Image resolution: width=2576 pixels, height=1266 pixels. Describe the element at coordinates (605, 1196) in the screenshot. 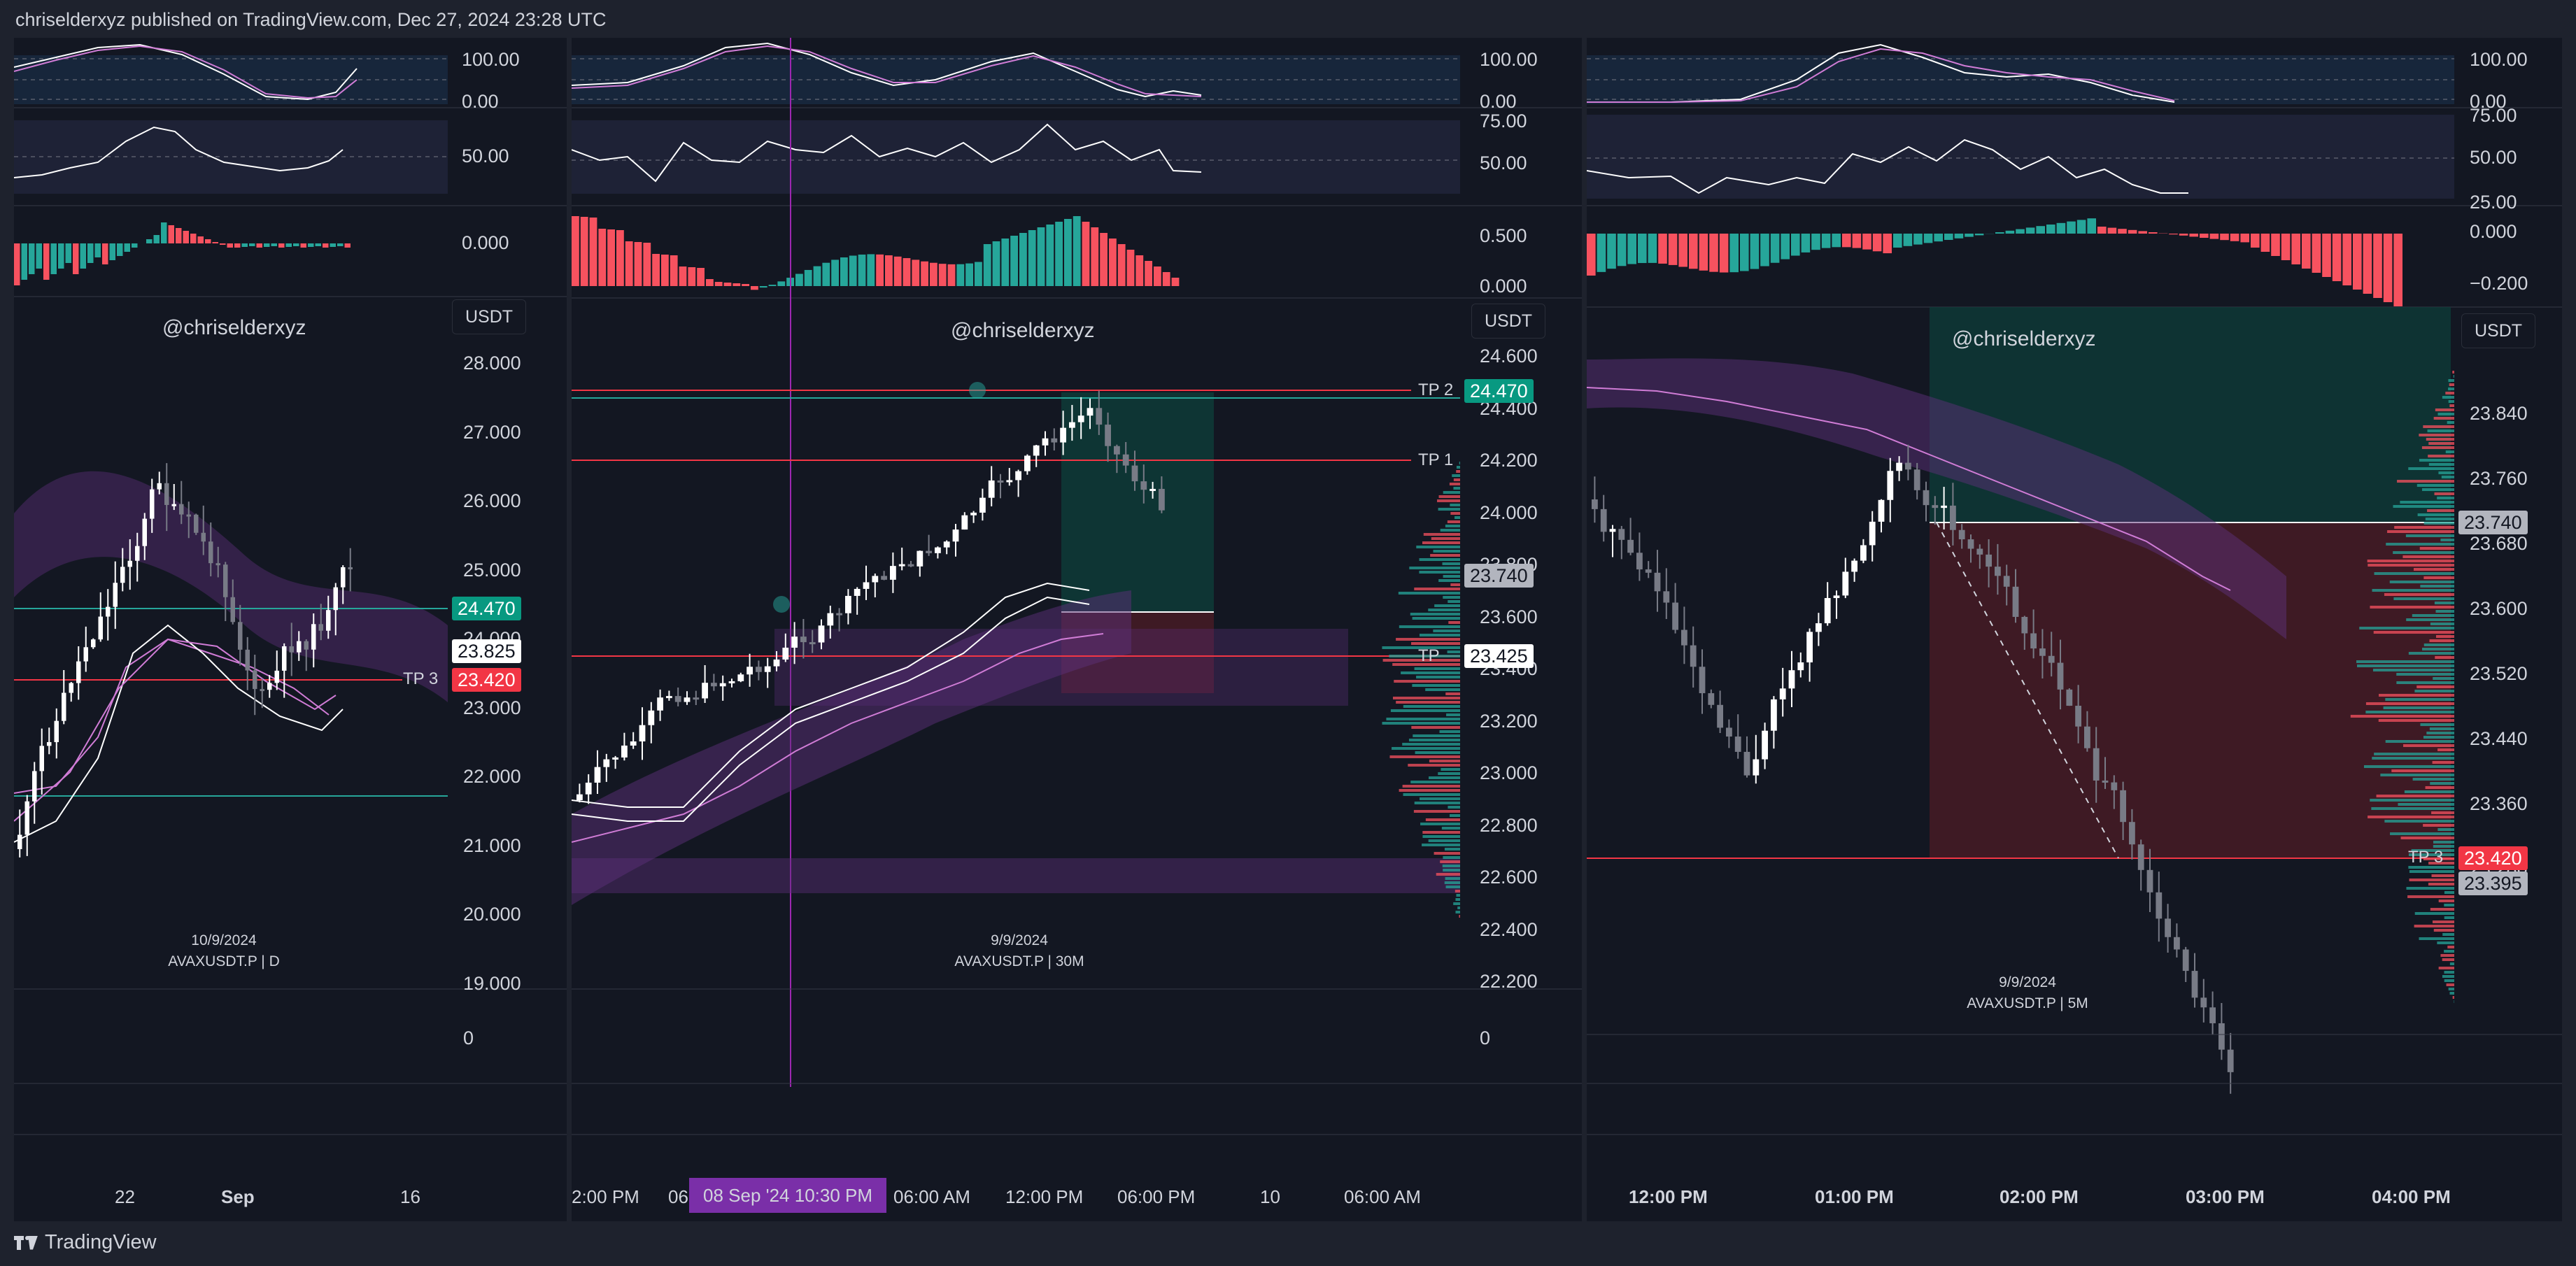

I see `time-tick: 2:00 PM` at that location.